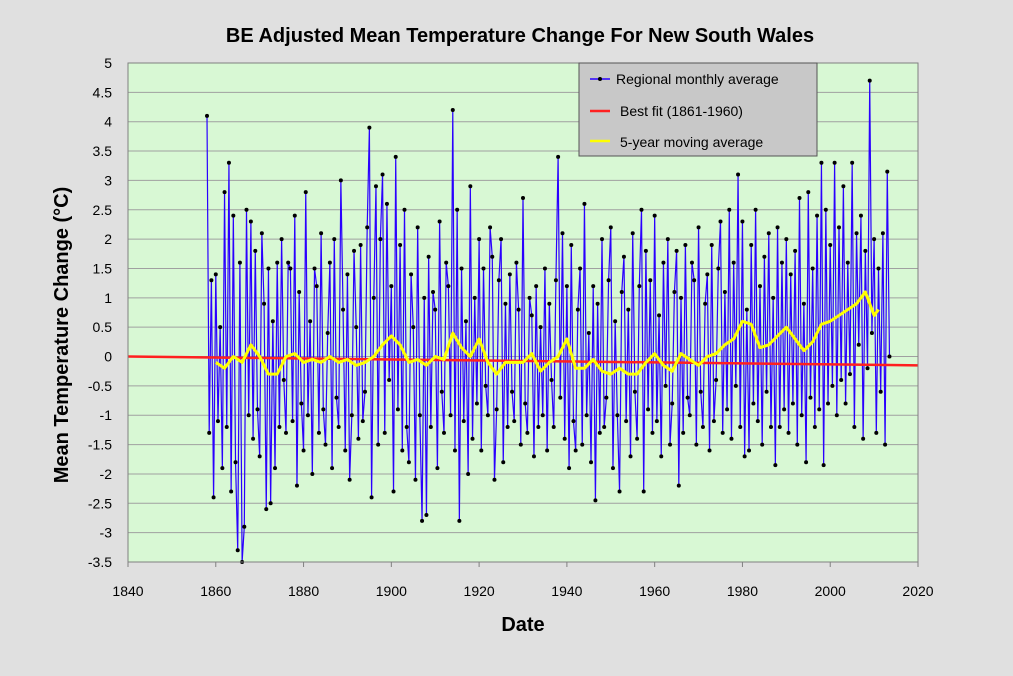 This screenshot has height=676, width=1013. What do you see at coordinates (103, 327) in the screenshot?
I see `y-tick-label: 0.5` at bounding box center [103, 327].